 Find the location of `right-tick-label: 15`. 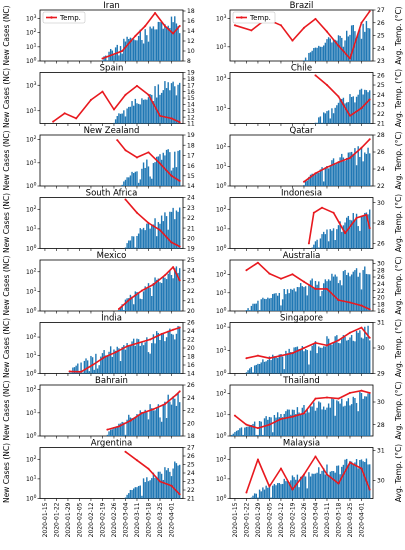

right-tick-label: 15 is located at coordinates (191, 98).